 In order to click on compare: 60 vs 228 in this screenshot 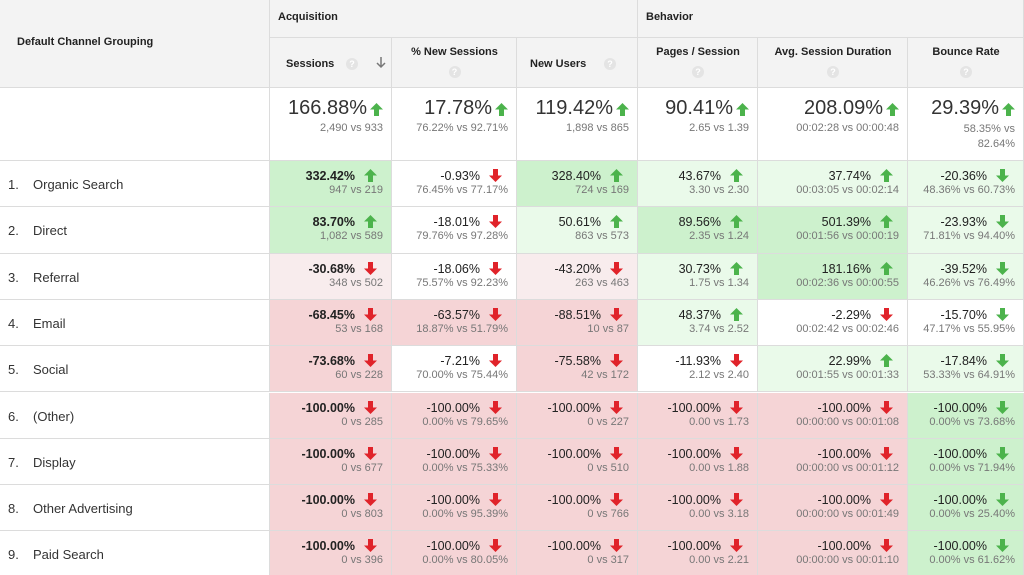, I will do `click(359, 375)`.